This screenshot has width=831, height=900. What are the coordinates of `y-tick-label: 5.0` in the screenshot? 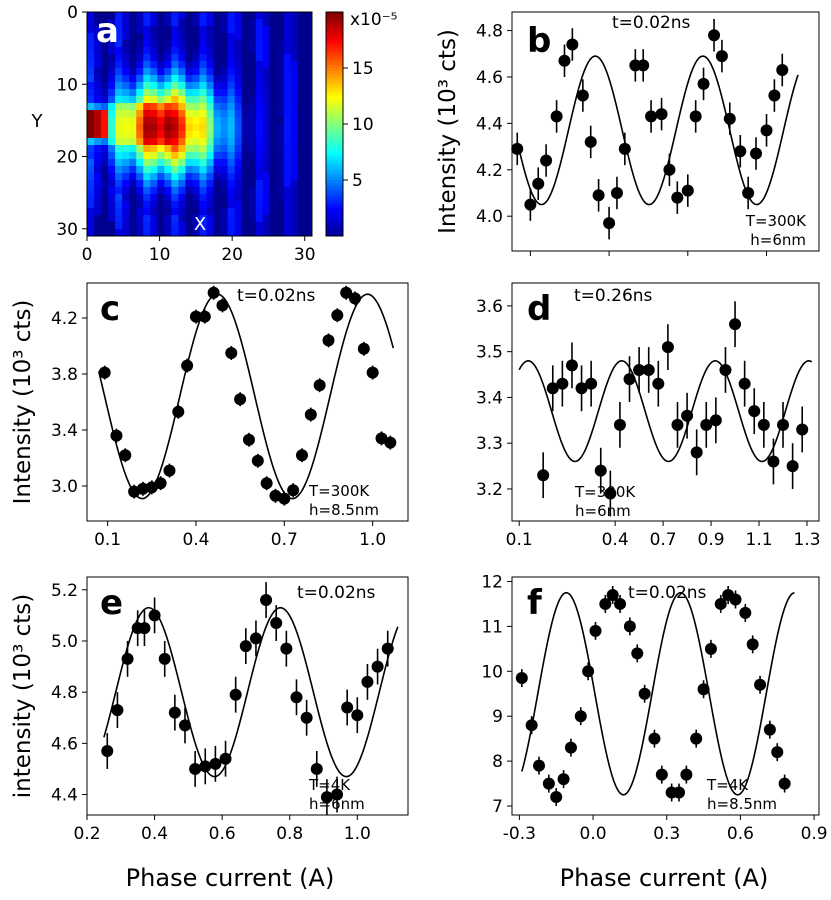 It's located at (64, 642).